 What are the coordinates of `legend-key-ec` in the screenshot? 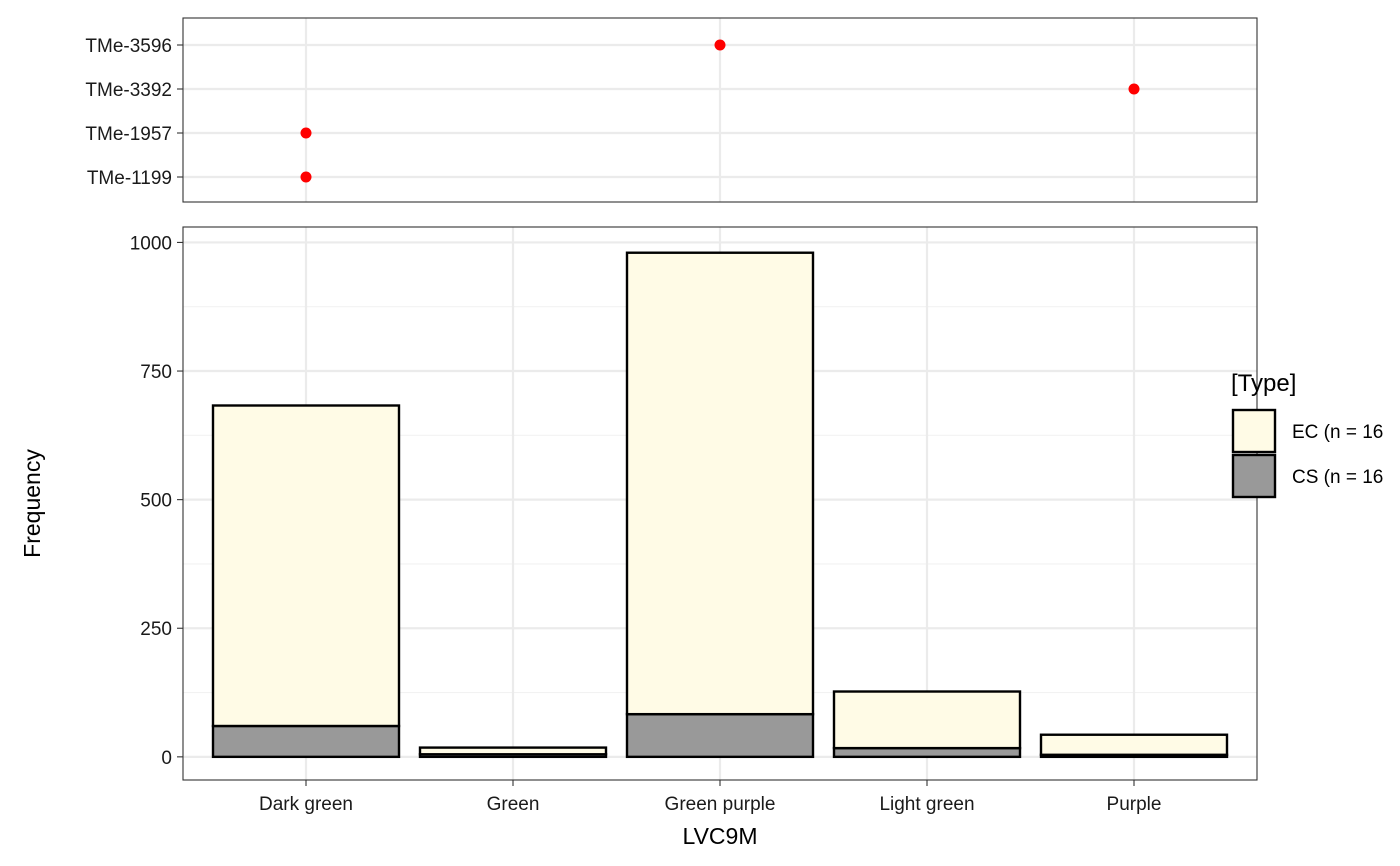 It's located at (1254, 431).